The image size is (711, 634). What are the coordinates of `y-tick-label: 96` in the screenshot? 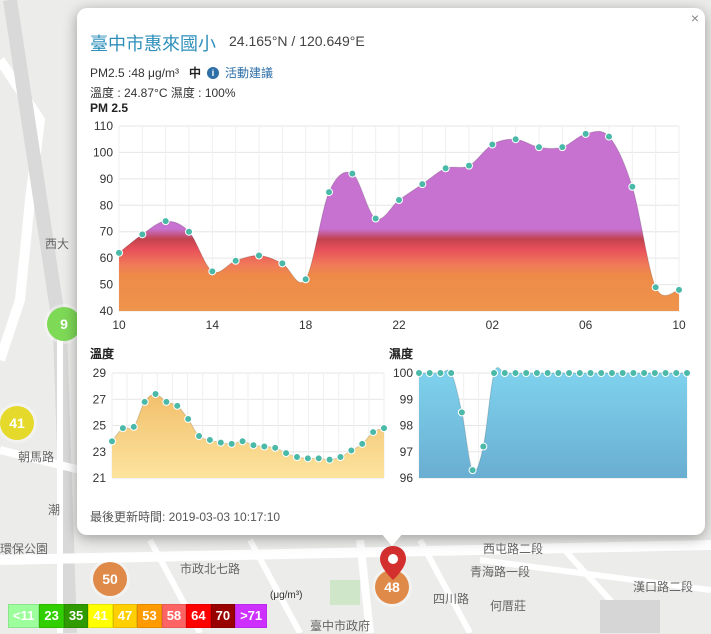 It's located at (407, 478).